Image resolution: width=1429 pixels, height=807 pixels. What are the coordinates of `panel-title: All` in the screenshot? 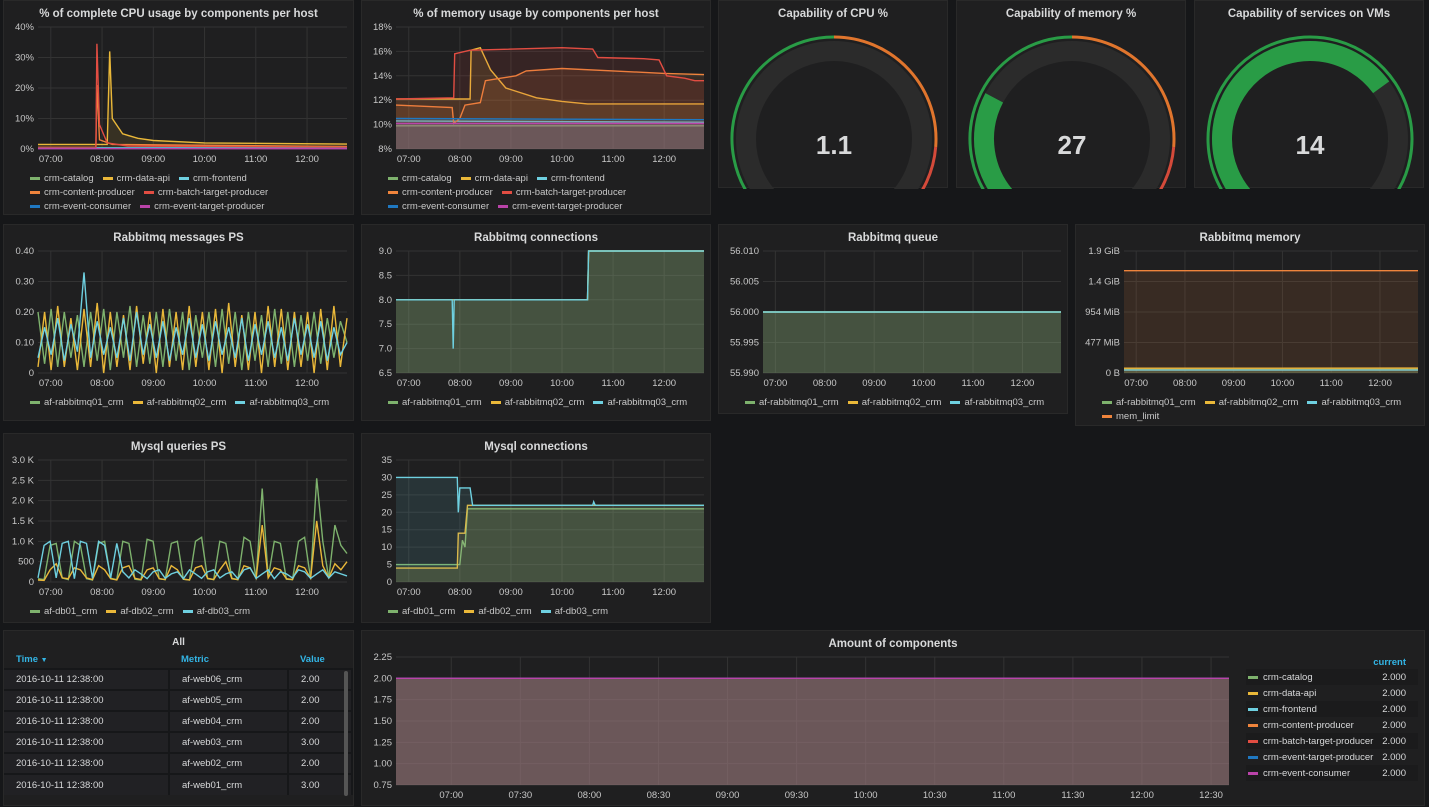 It's located at (178, 641).